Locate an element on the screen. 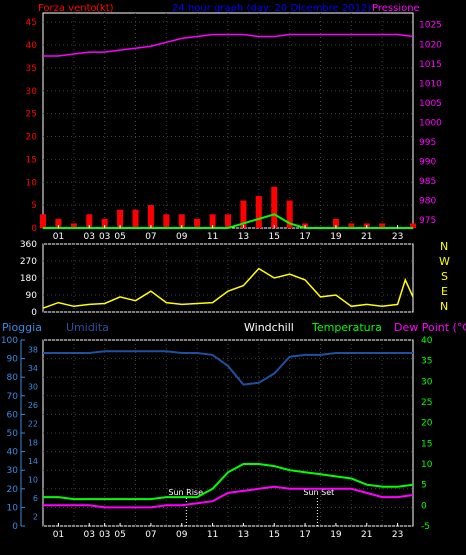  rain-tick-label: 80 is located at coordinates (13, 378).